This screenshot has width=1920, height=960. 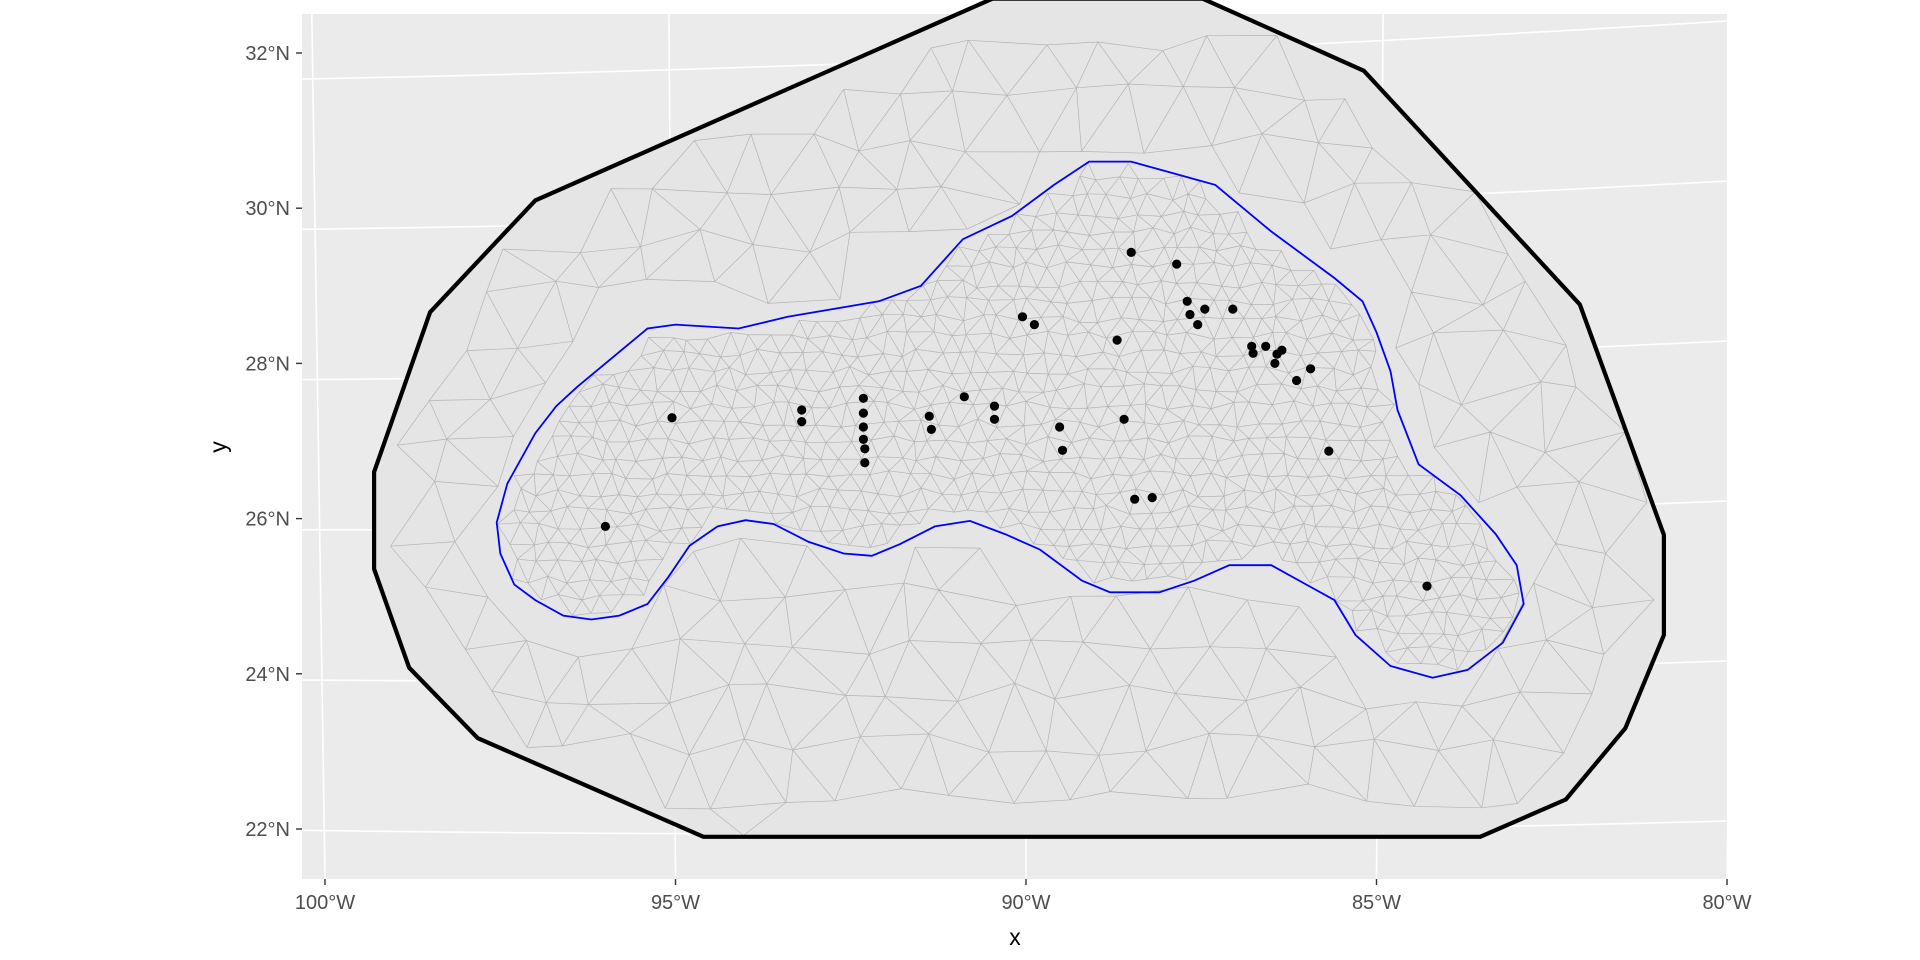 I want to click on x-tick-label: 80°W, so click(x=1726, y=903).